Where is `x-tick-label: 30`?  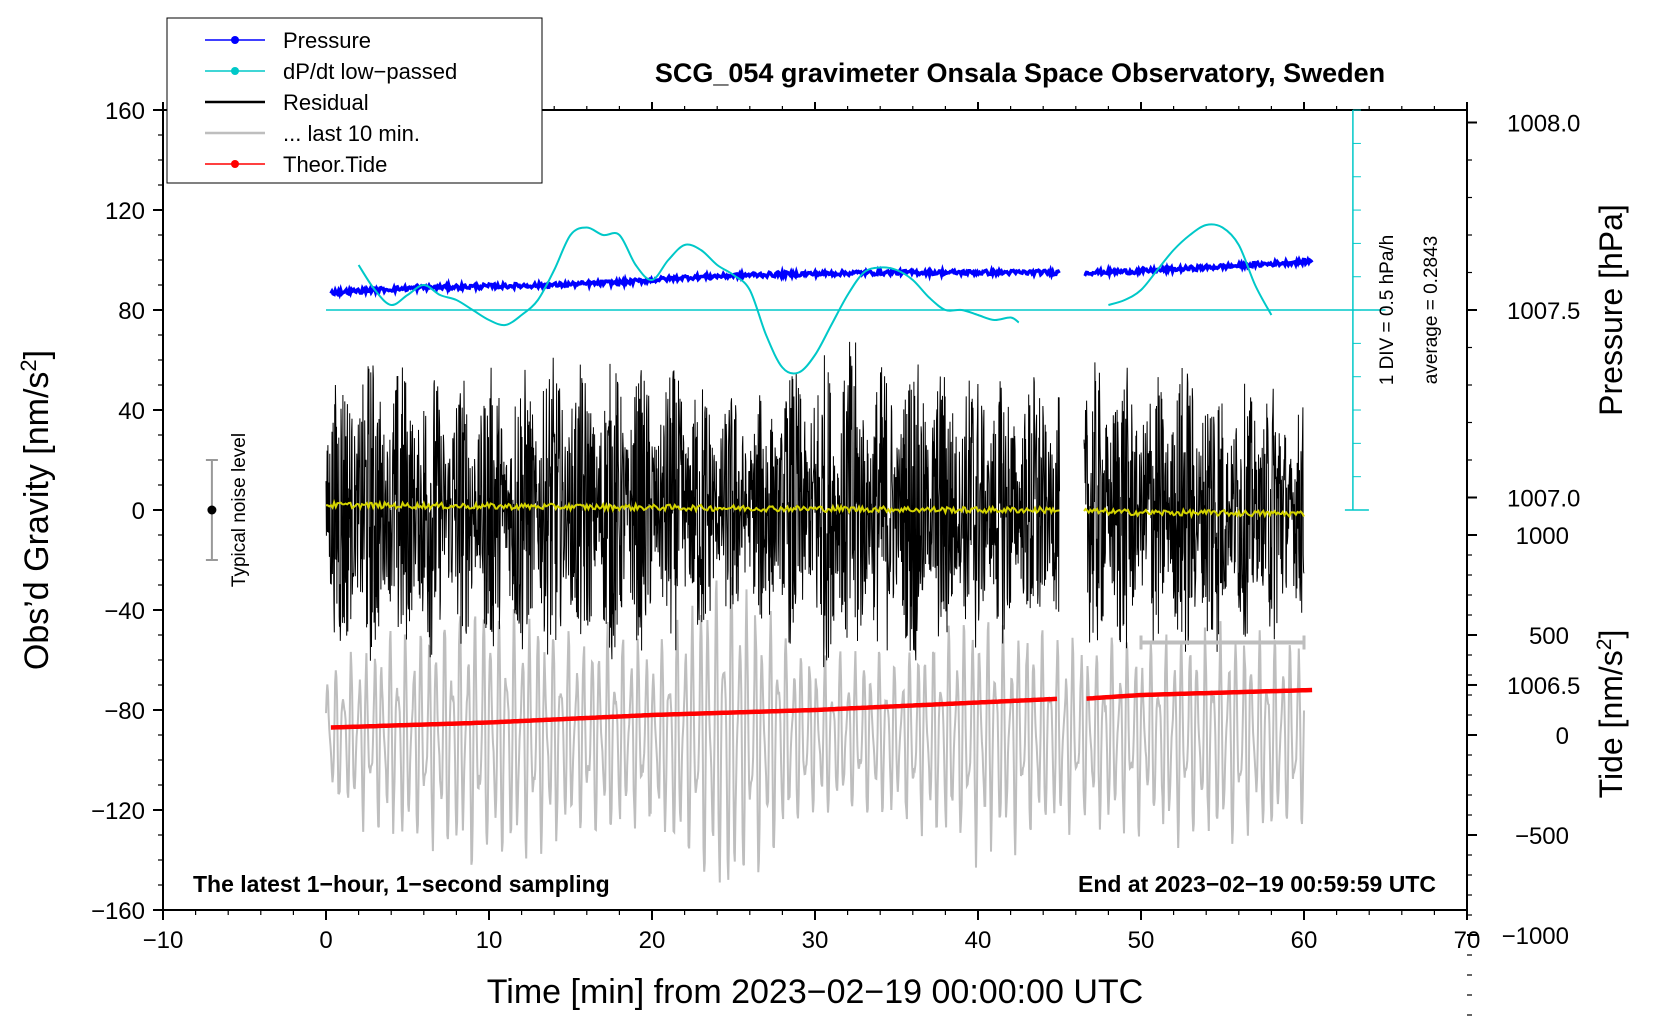 x-tick-label: 30 is located at coordinates (815, 940).